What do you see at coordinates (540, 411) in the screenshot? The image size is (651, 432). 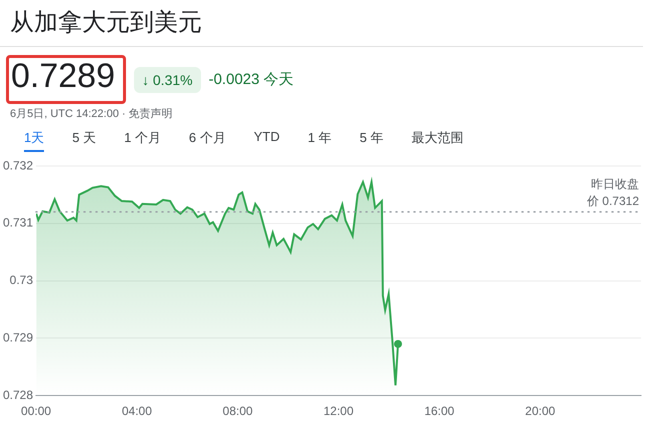 I see `x-tick-label: 20:00` at bounding box center [540, 411].